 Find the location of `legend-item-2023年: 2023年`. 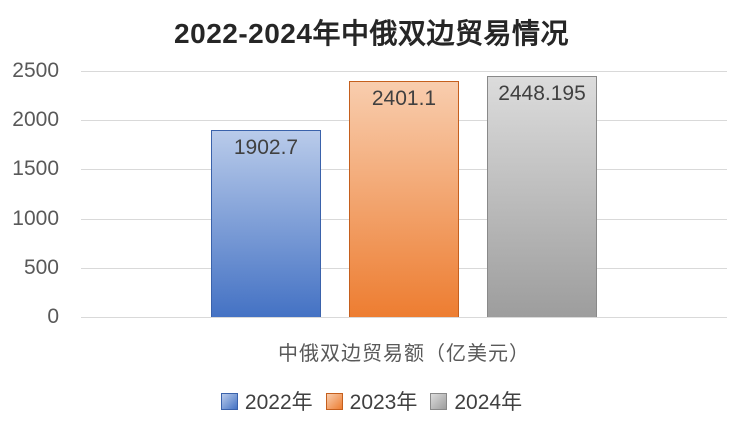

legend-item-2023年: 2023年 is located at coordinates (371, 401).